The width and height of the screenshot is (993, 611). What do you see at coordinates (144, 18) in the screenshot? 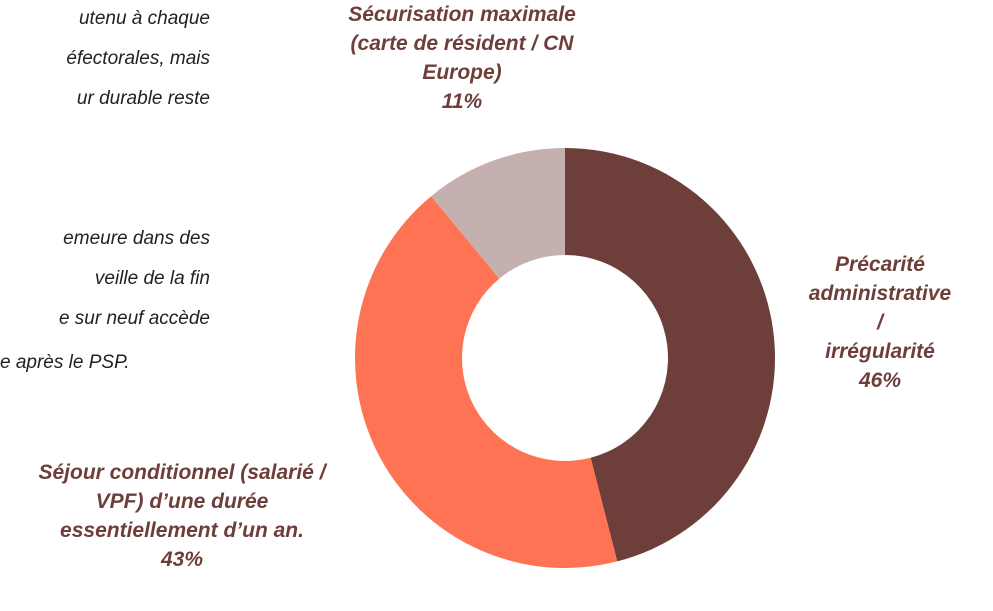
I see `side-text-line: utenu à chaque` at bounding box center [144, 18].